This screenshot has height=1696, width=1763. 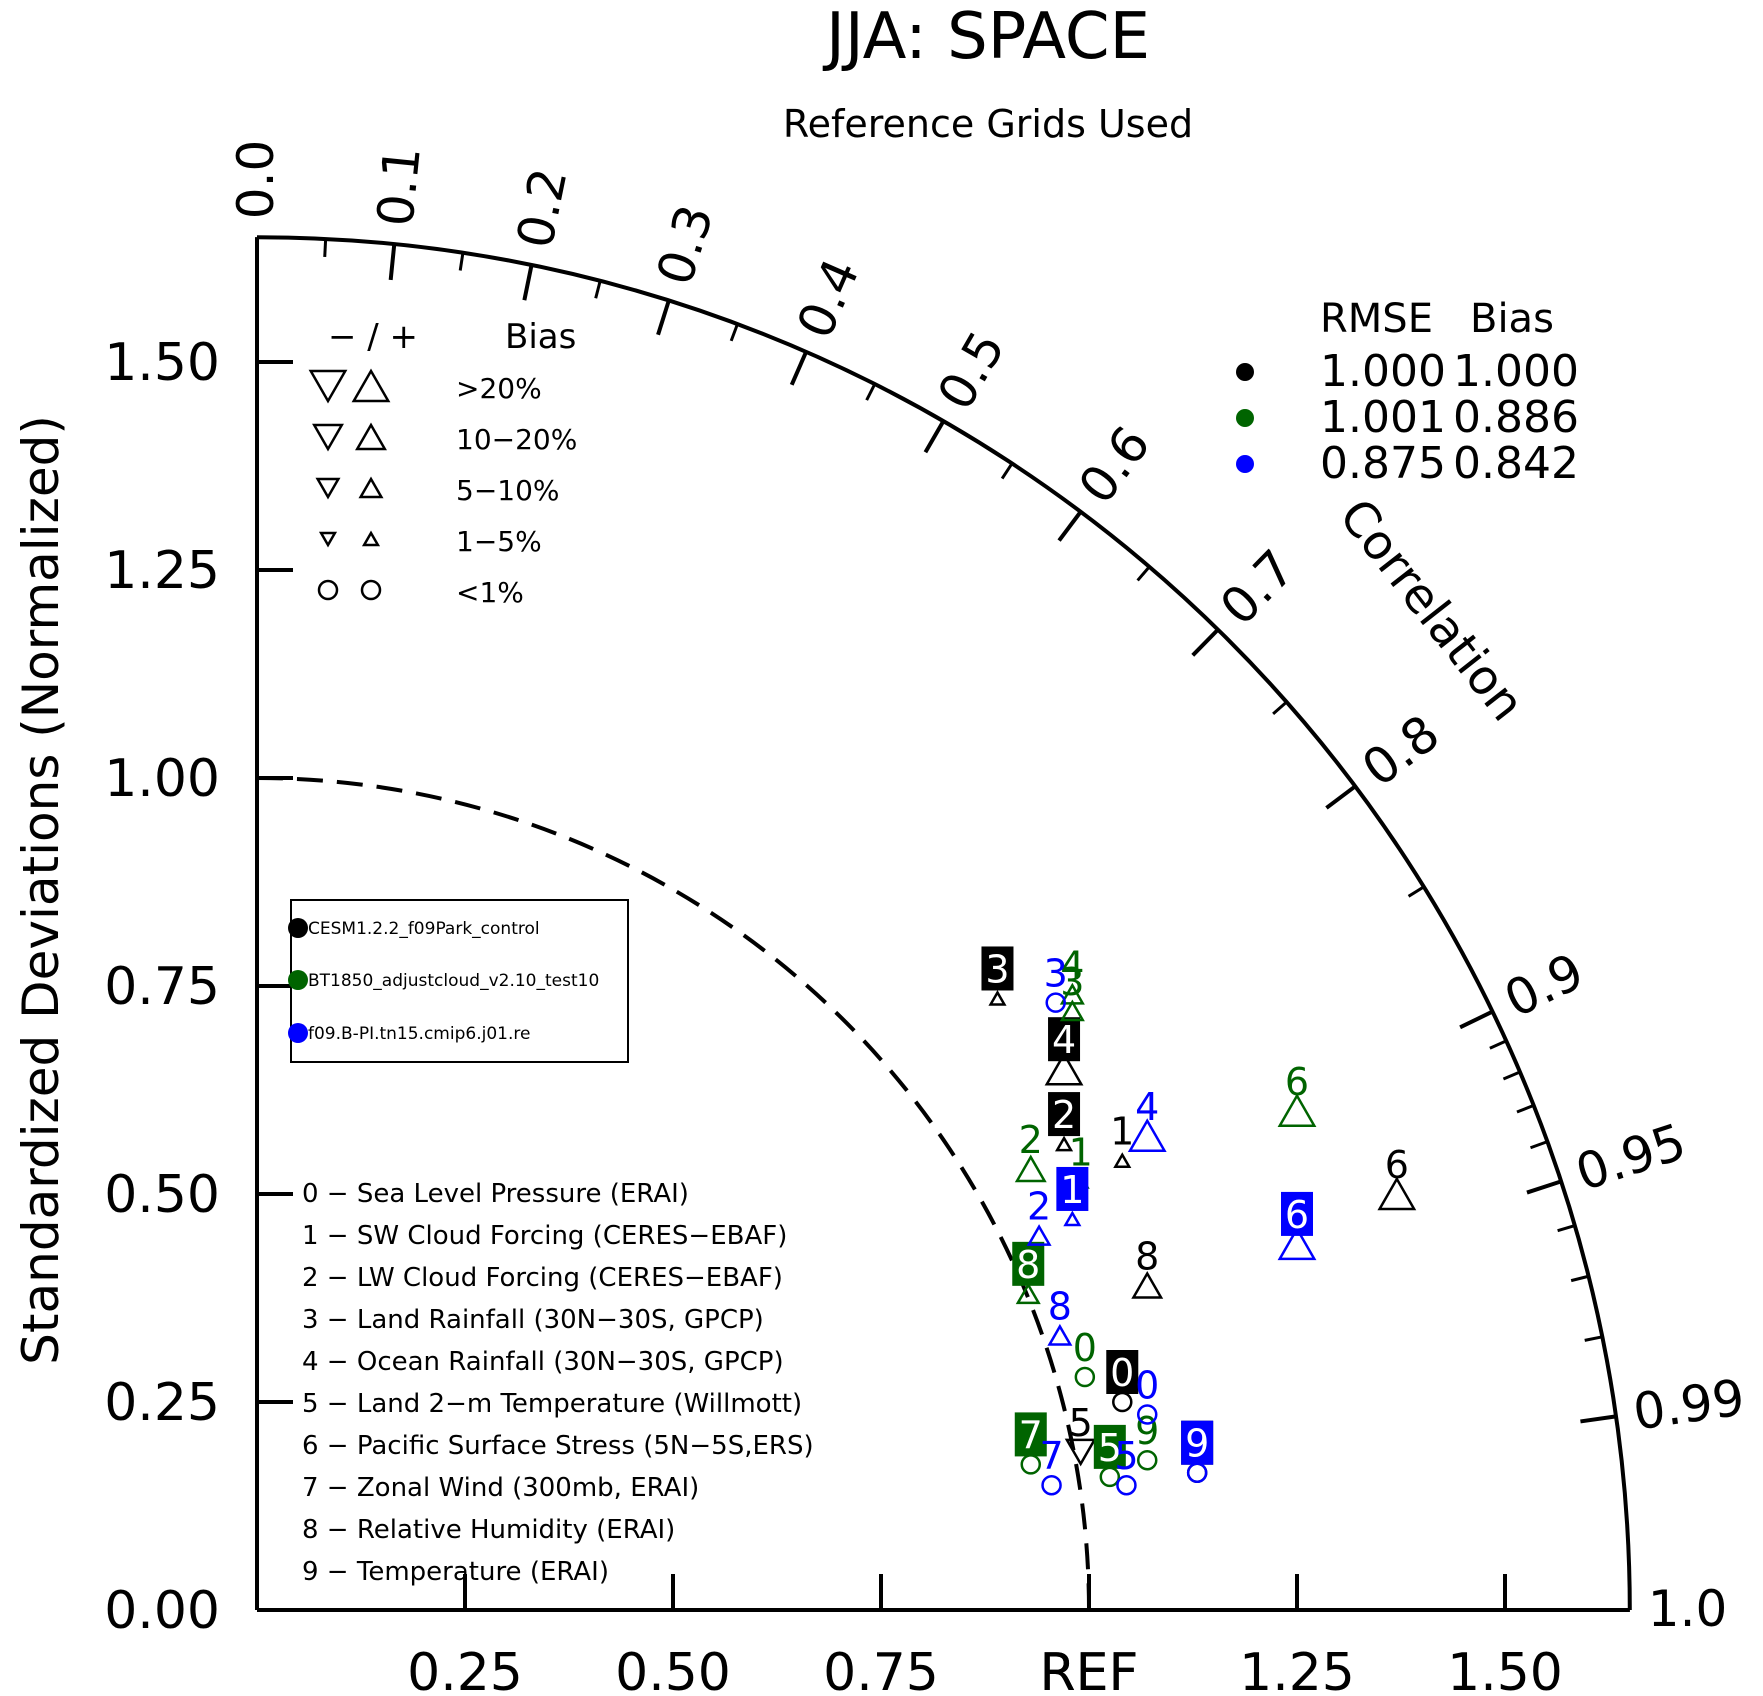 What do you see at coordinates (543, 1362) in the screenshot?
I see `variable-list-item: 4 − Ocean Rainfall (30N−30S, GPCP)` at bounding box center [543, 1362].